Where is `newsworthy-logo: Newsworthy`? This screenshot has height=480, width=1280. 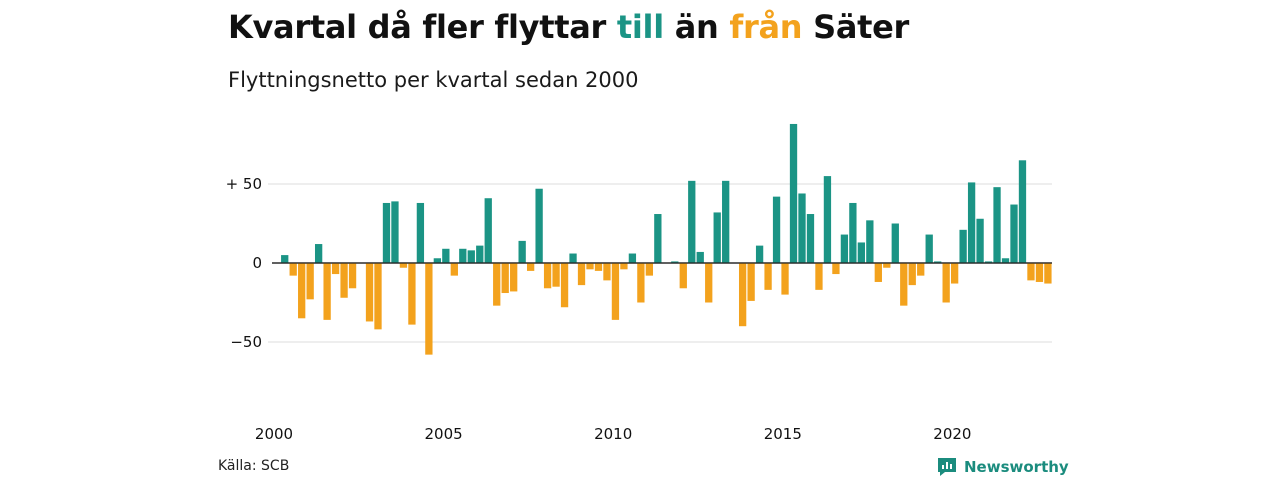
newsworthy-logo: Newsworthy is located at coordinates (1002, 467).